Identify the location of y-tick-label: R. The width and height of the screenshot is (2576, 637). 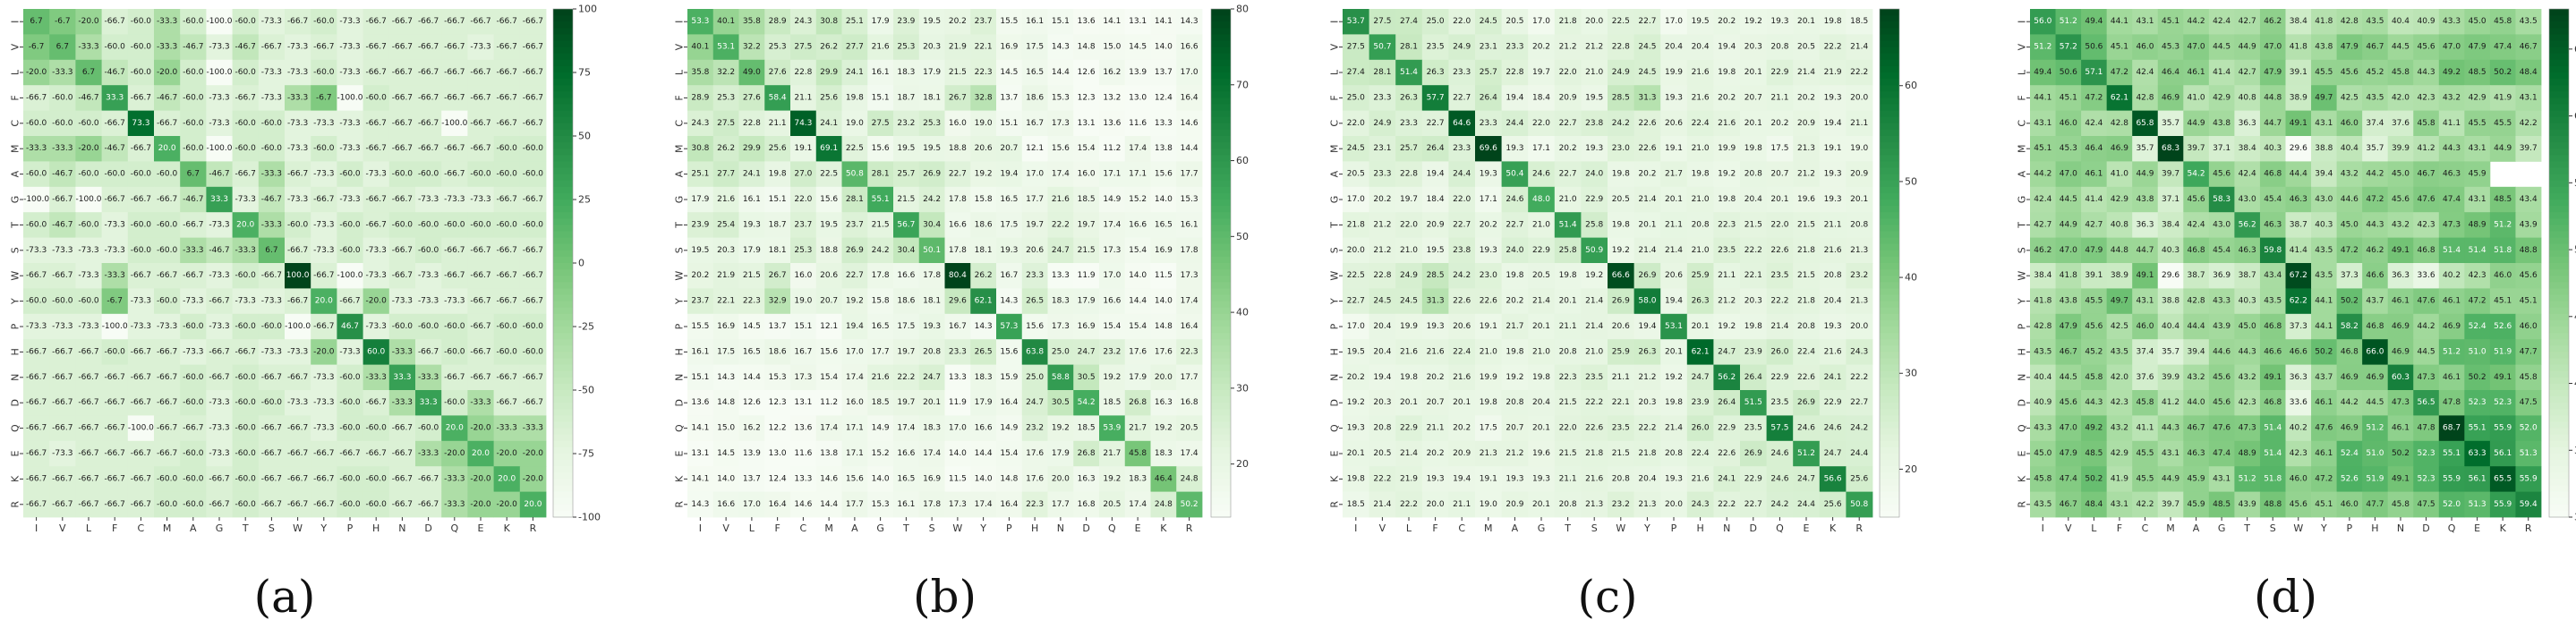
(680, 505).